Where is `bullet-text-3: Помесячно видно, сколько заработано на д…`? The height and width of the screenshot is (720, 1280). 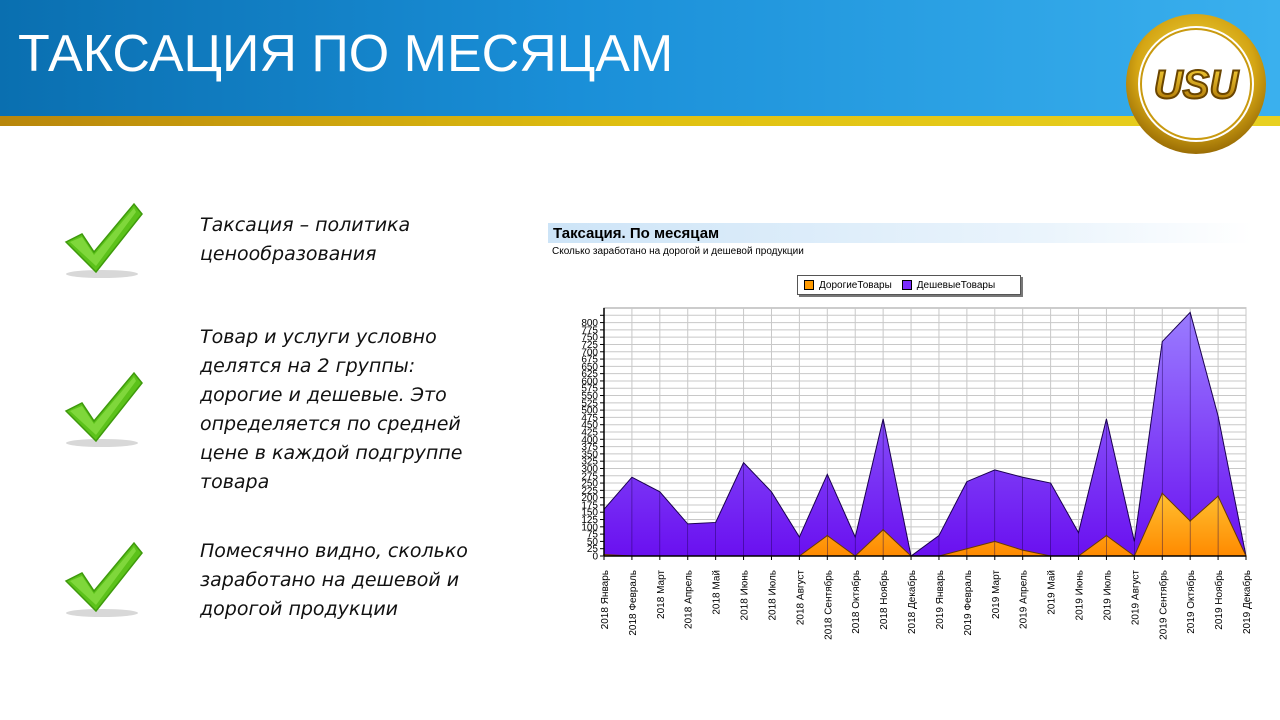 bullet-text-3: Помесячно видно, сколько заработано на д… is located at coordinates (334, 580).